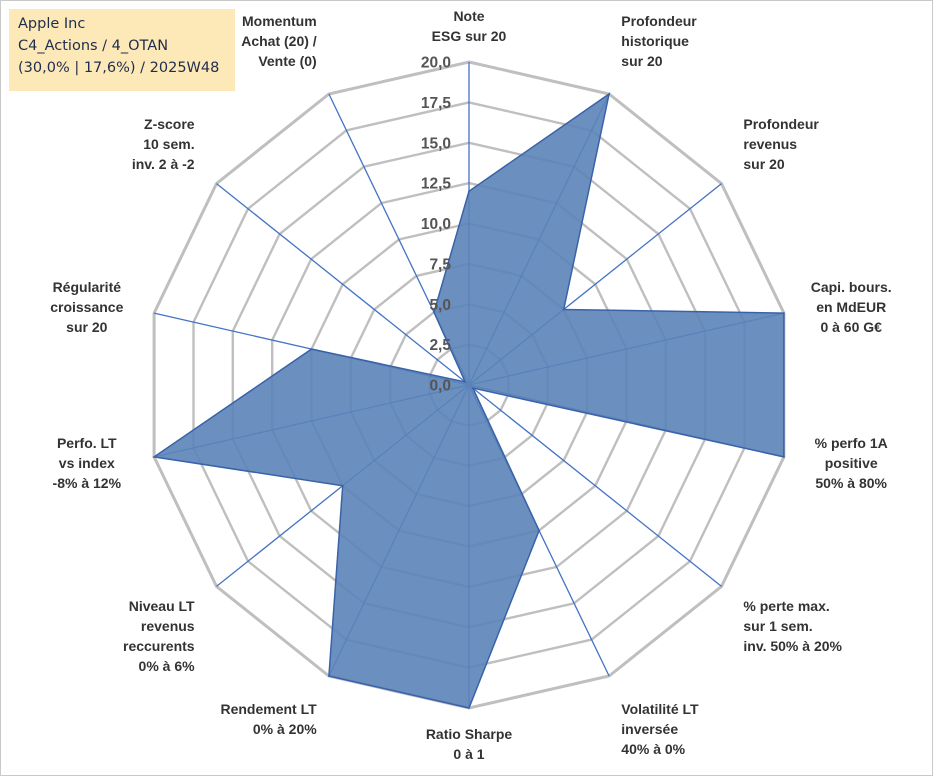 The width and height of the screenshot is (933, 776). I want to click on axis-label: Capi. bours. en MdEUR 0 à 60 G€, so click(851, 307).